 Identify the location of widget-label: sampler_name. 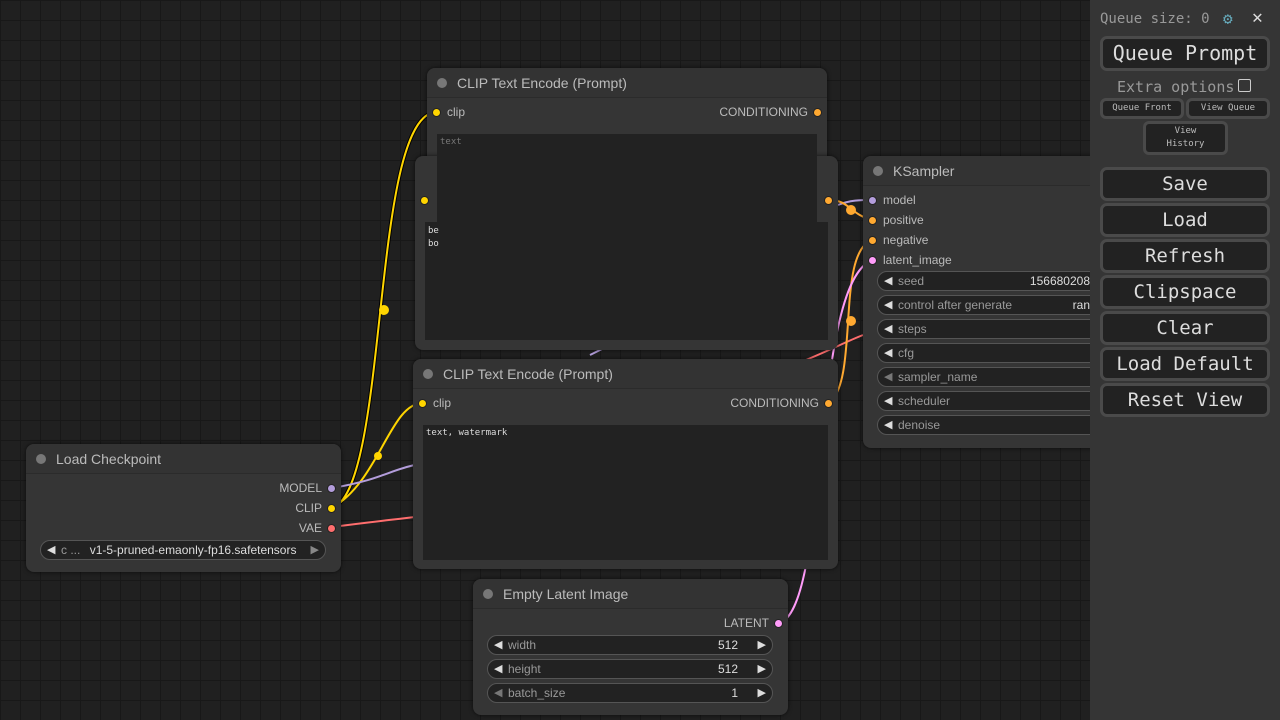
(938, 377).